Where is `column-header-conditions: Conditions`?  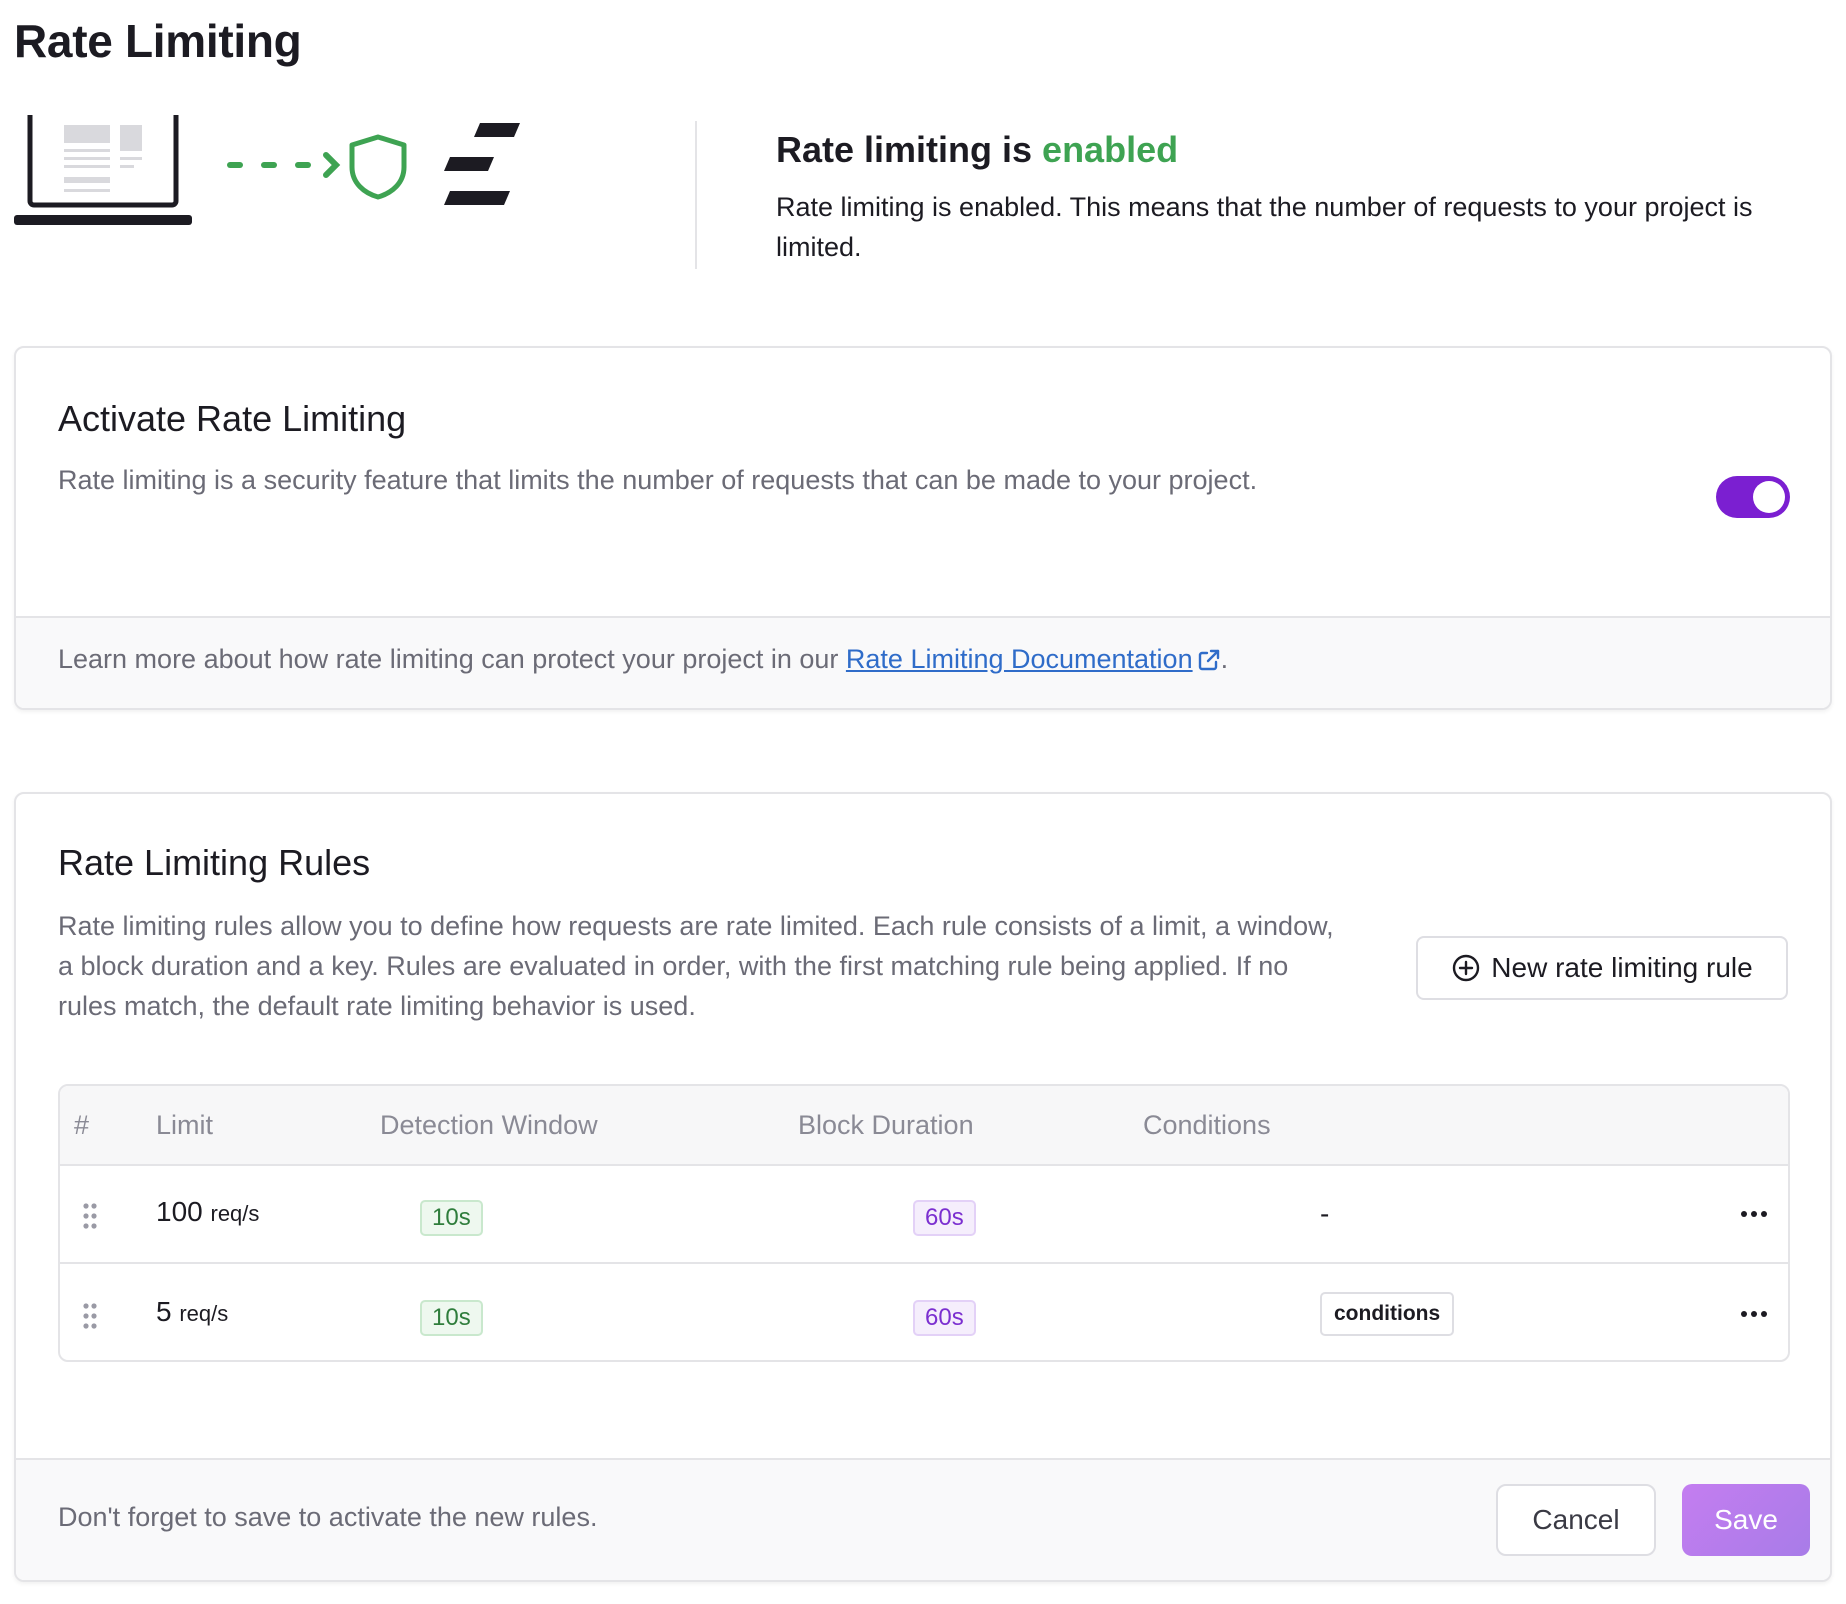
column-header-conditions: Conditions is located at coordinates (1207, 1125).